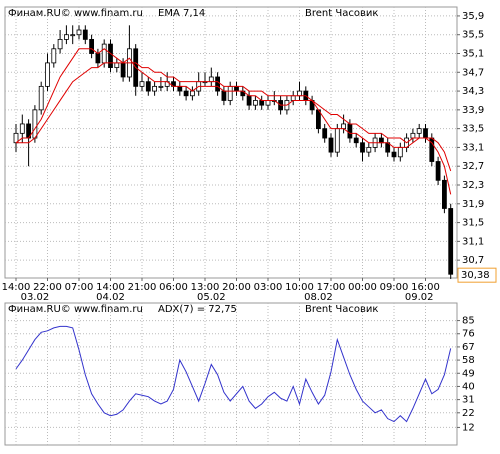 The image size is (500, 454). What do you see at coordinates (268, 287) in the screenshot?
I see `x-tick-label: 03:00` at bounding box center [268, 287].